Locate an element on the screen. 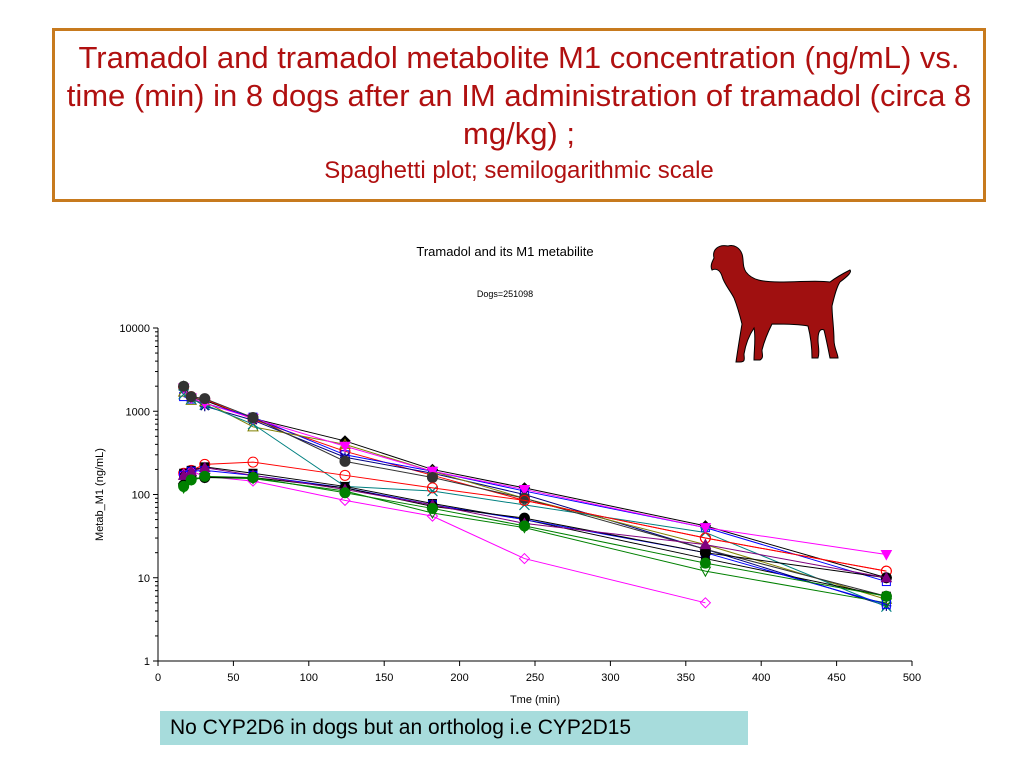 The height and width of the screenshot is (768, 1024). x-tick-label: 100 is located at coordinates (309, 678).